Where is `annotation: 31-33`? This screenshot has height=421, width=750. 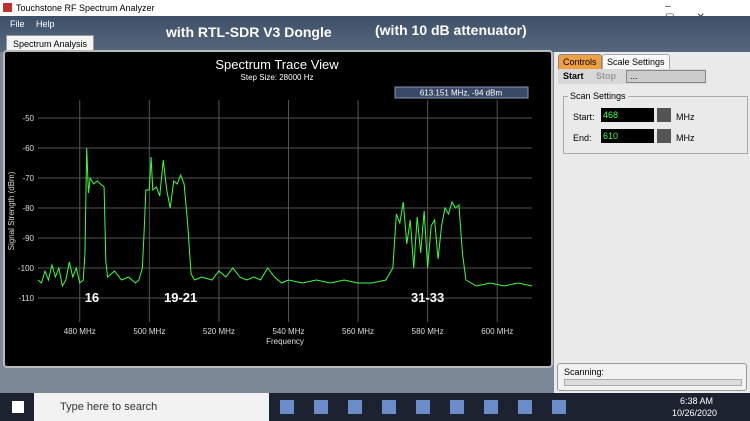
annotation: 31-33 is located at coordinates (427, 297).